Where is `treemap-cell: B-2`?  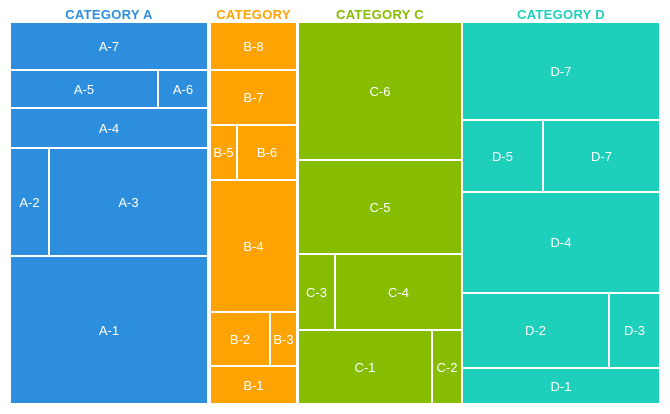
treemap-cell: B-2 is located at coordinates (240, 339).